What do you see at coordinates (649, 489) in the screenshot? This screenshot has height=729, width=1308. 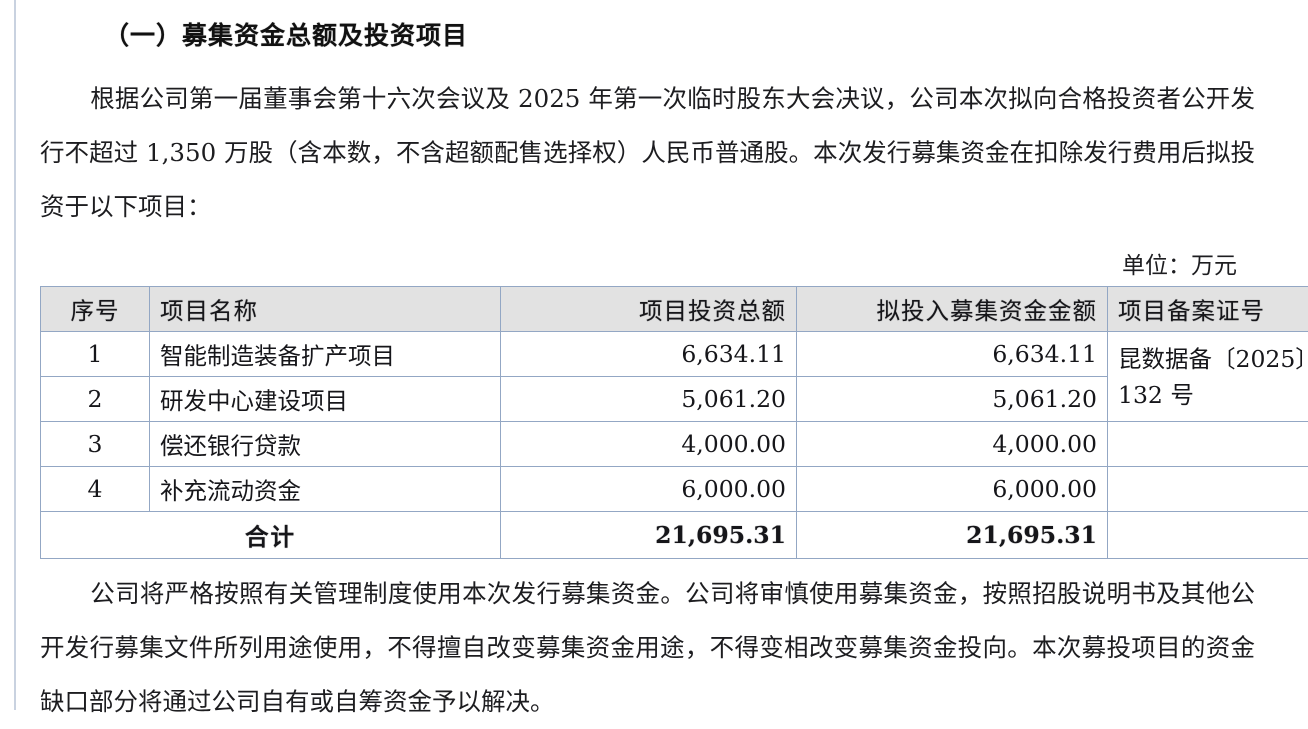 I see `cell-total-investment: 6,000.00` at bounding box center [649, 489].